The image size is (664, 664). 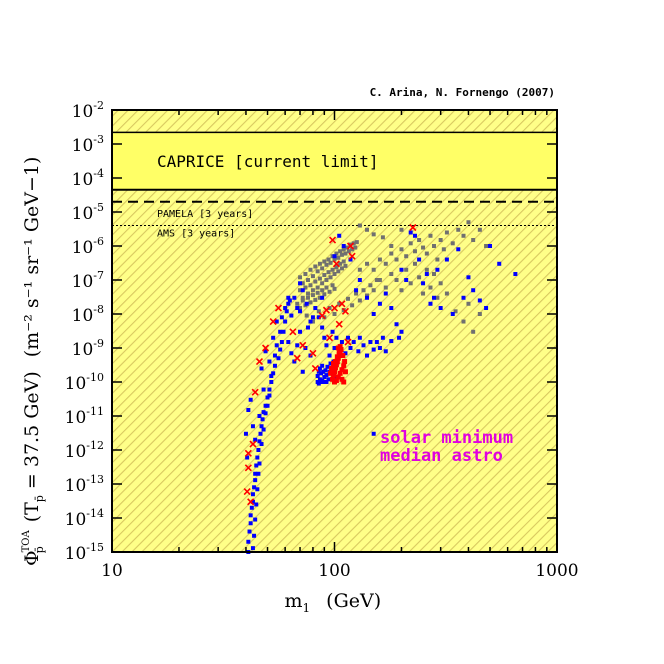 I want to click on y-tick-label-exp: -12, so click(x=95, y=445).